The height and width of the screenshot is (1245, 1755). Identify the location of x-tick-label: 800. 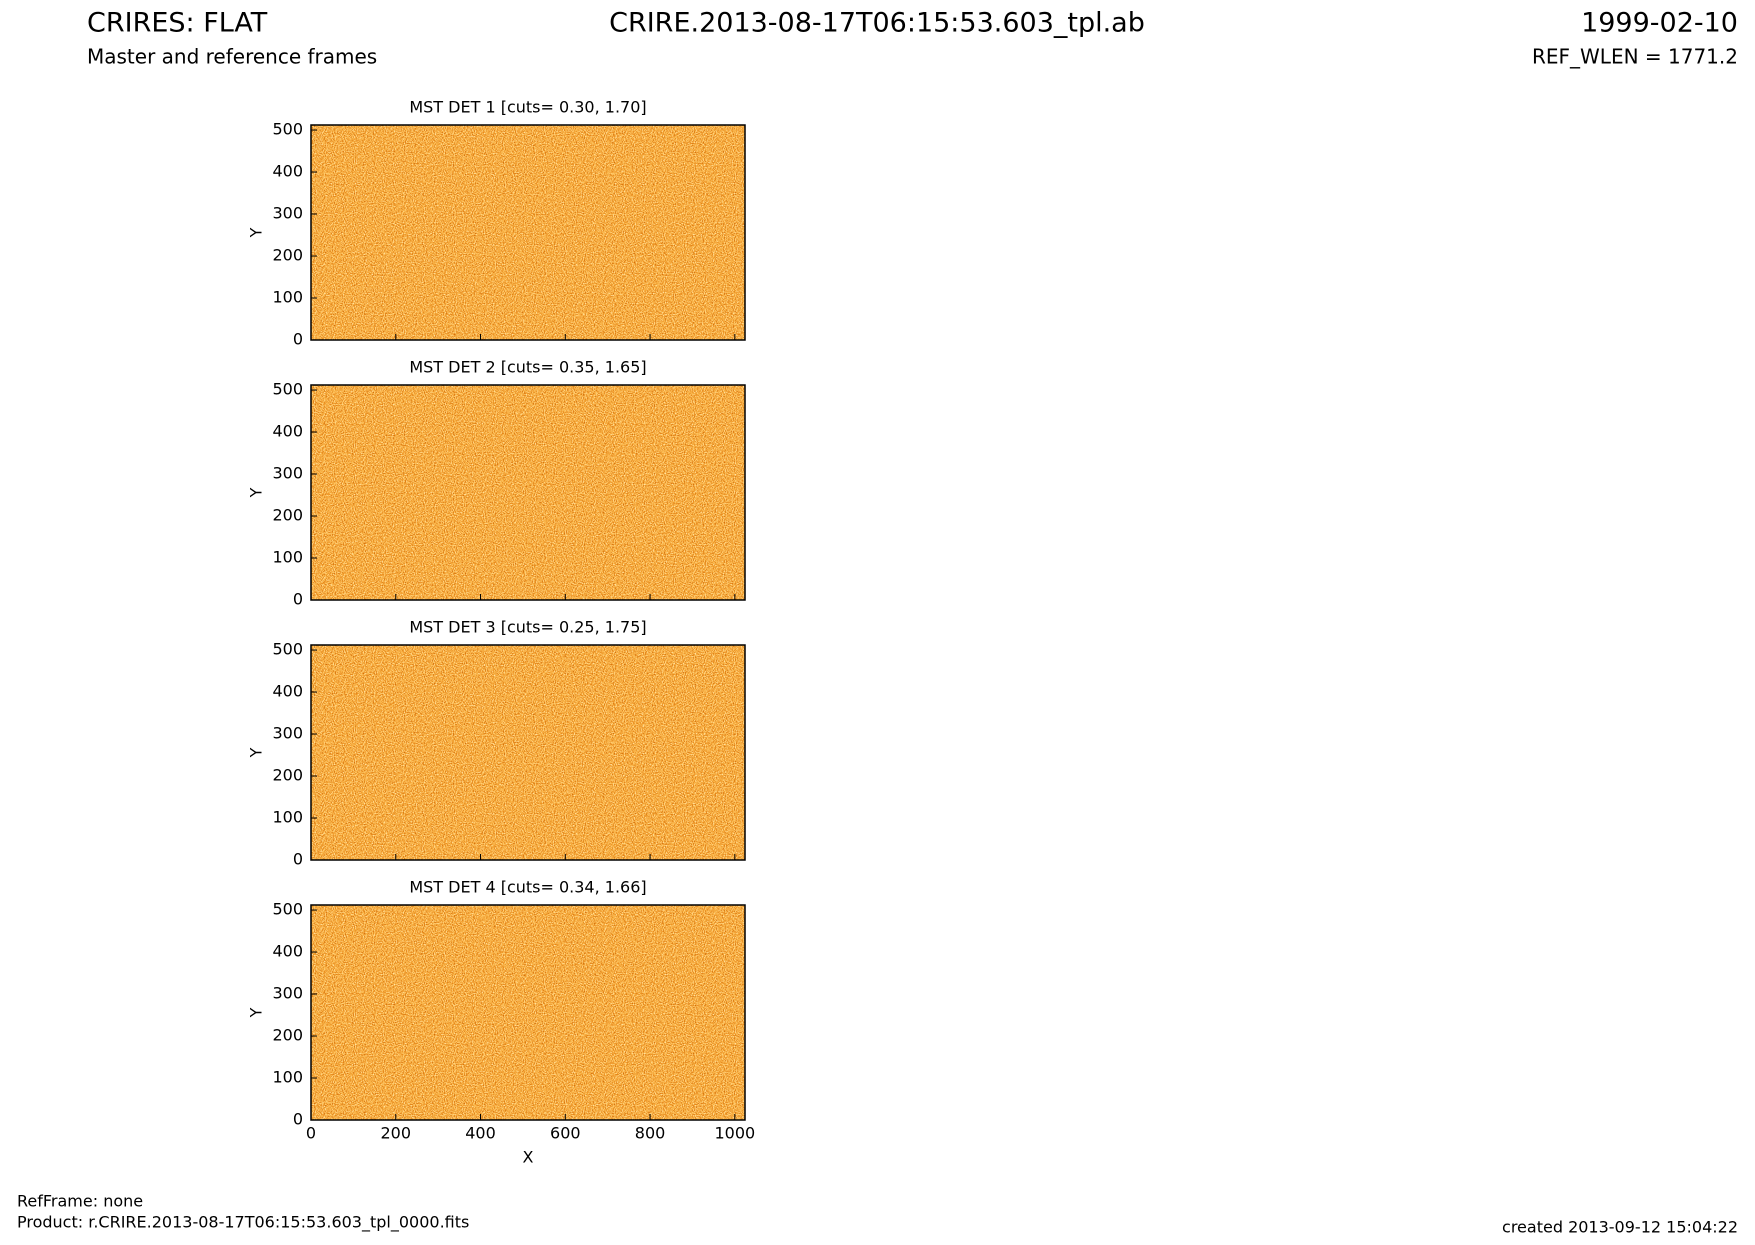
(650, 1133).